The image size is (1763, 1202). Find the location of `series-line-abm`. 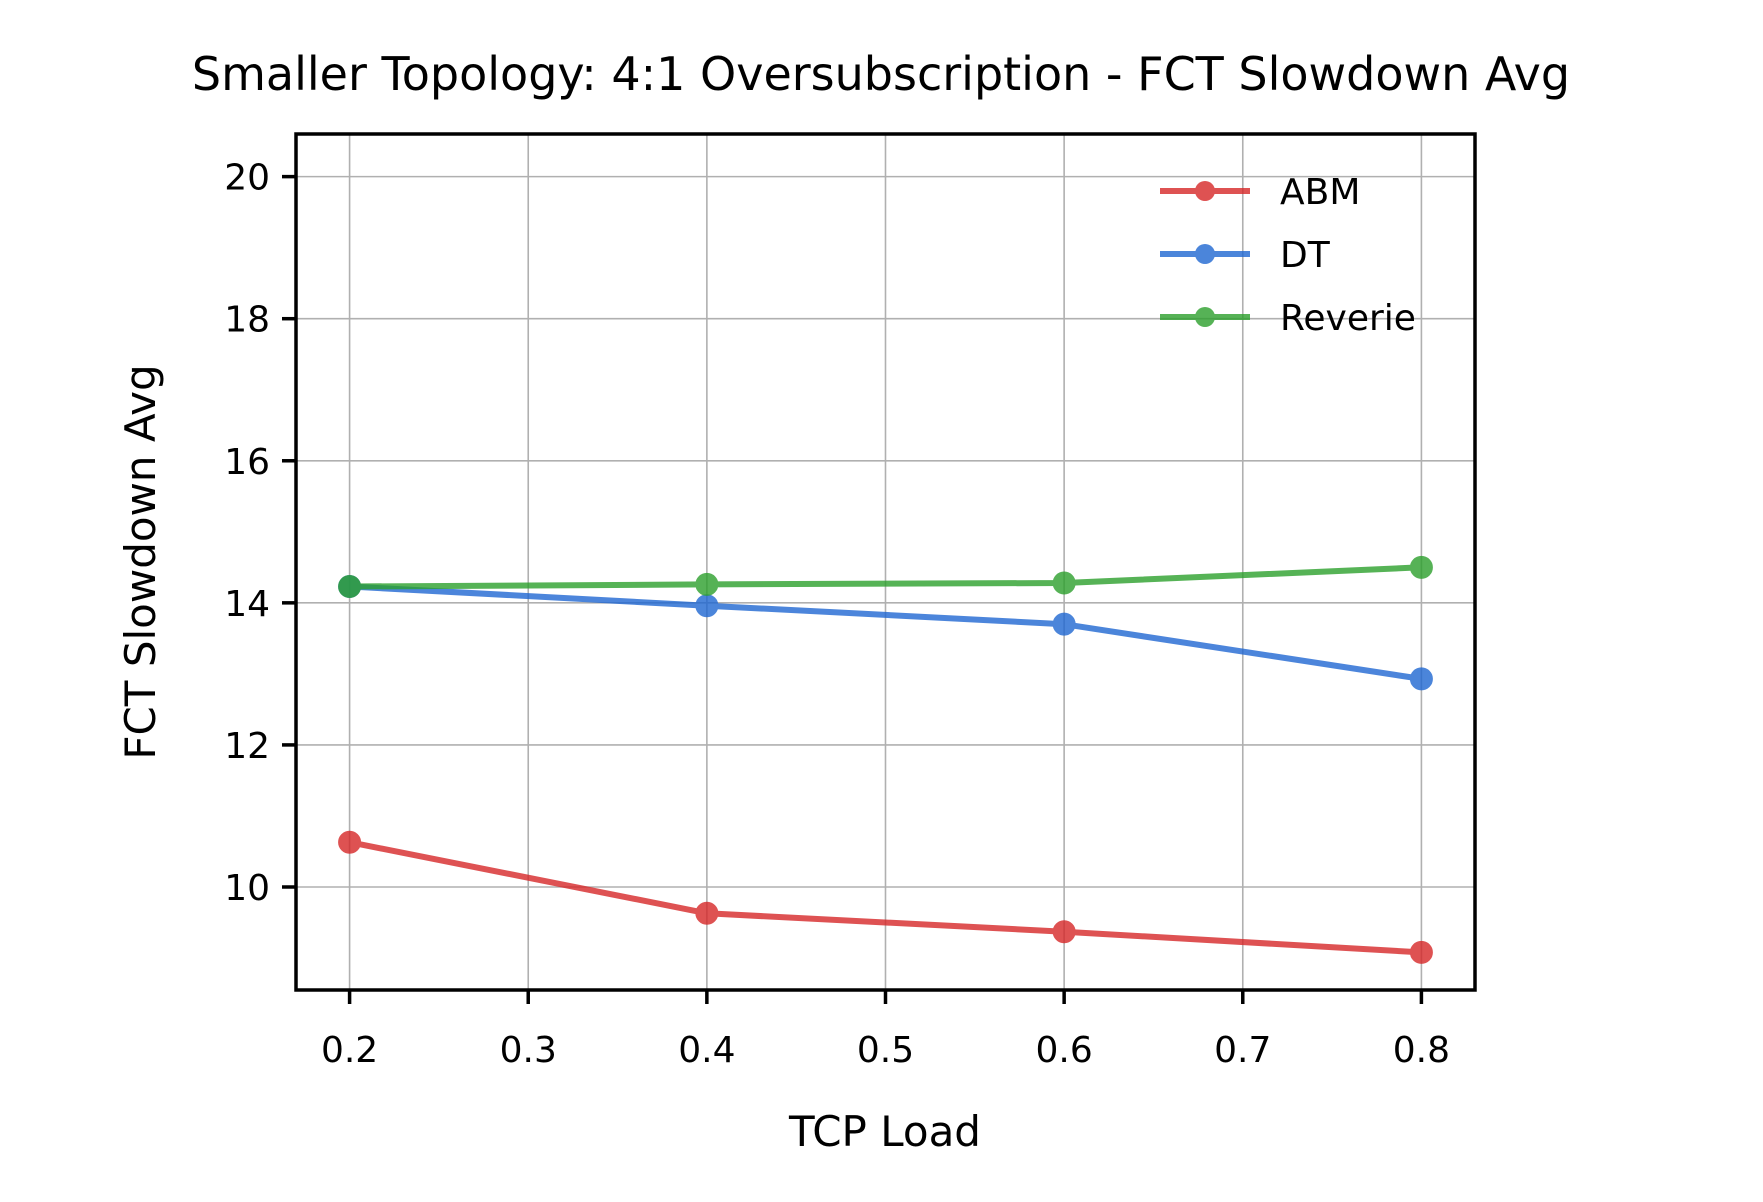

series-line-abm is located at coordinates (885, 897).